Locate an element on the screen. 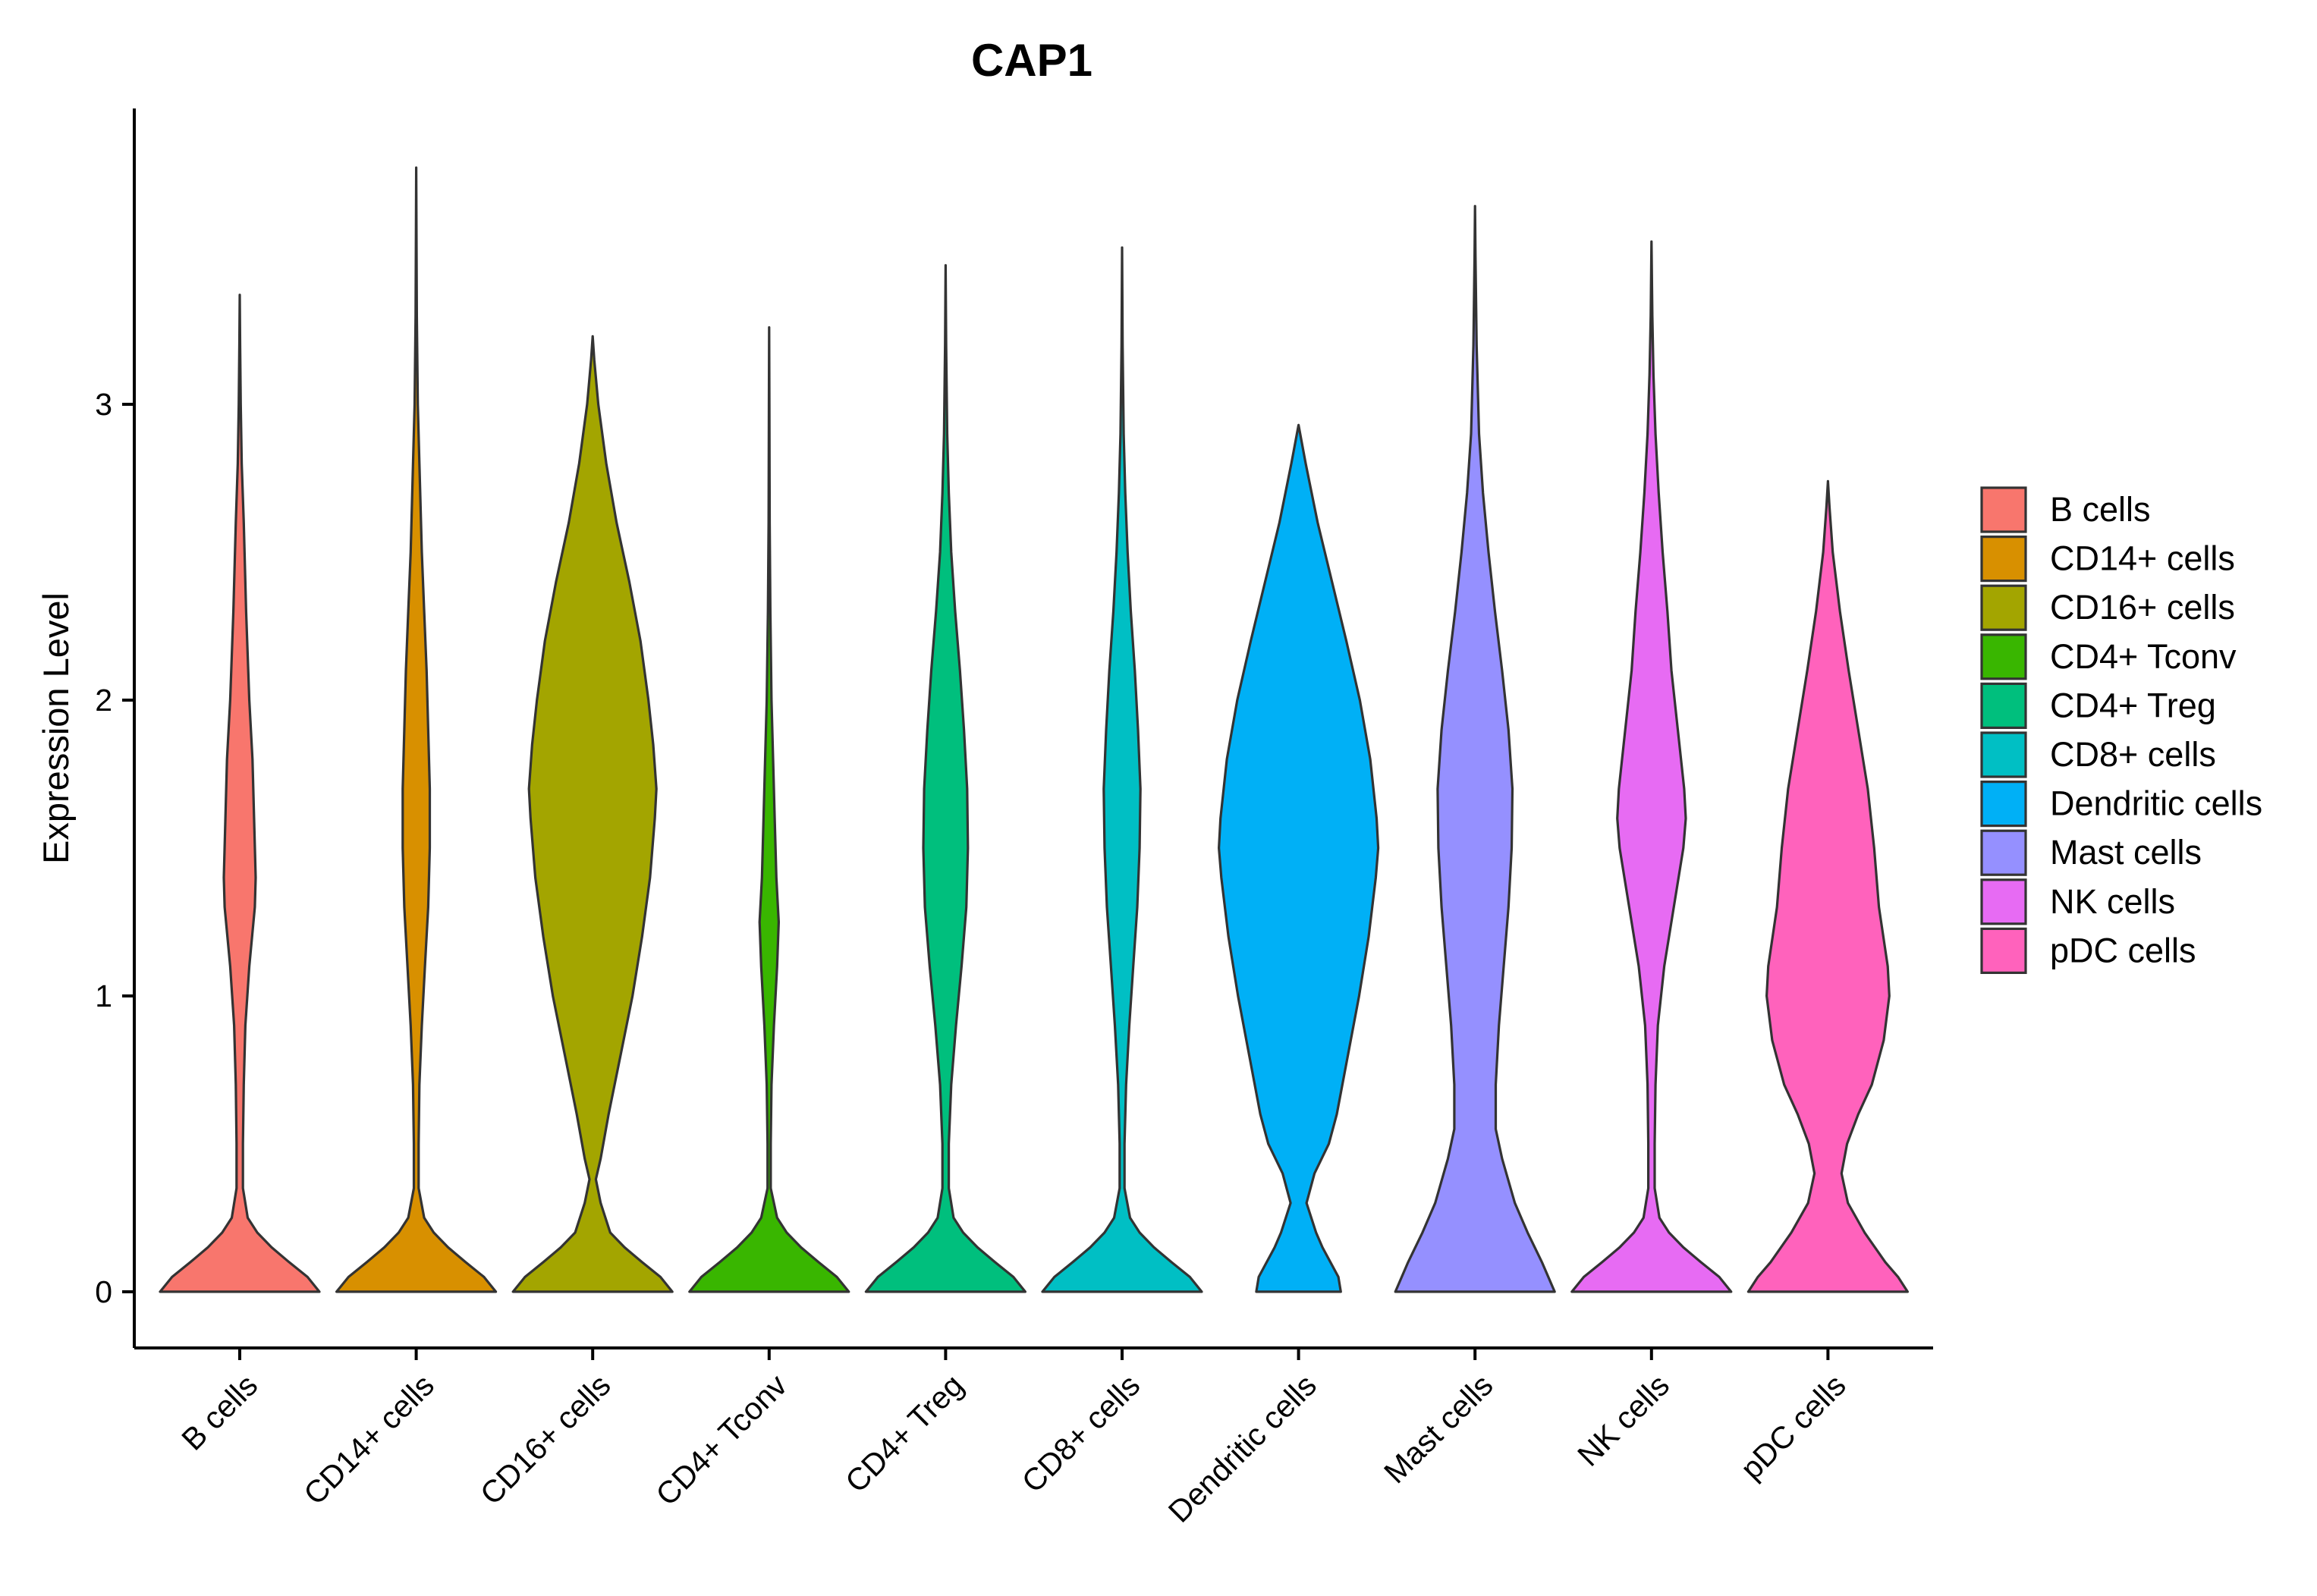 The height and width of the screenshot is (1596, 2317). x-tick-label: CD8+ cells is located at coordinates (1081, 1434).